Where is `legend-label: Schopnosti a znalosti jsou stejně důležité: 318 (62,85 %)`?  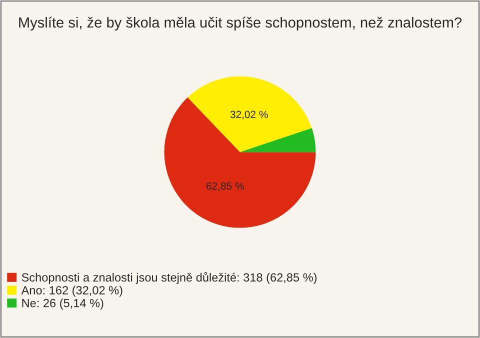 legend-label: Schopnosti a znalosti jsou stejně důležité: 318 (62,85 %) is located at coordinates (169, 278).